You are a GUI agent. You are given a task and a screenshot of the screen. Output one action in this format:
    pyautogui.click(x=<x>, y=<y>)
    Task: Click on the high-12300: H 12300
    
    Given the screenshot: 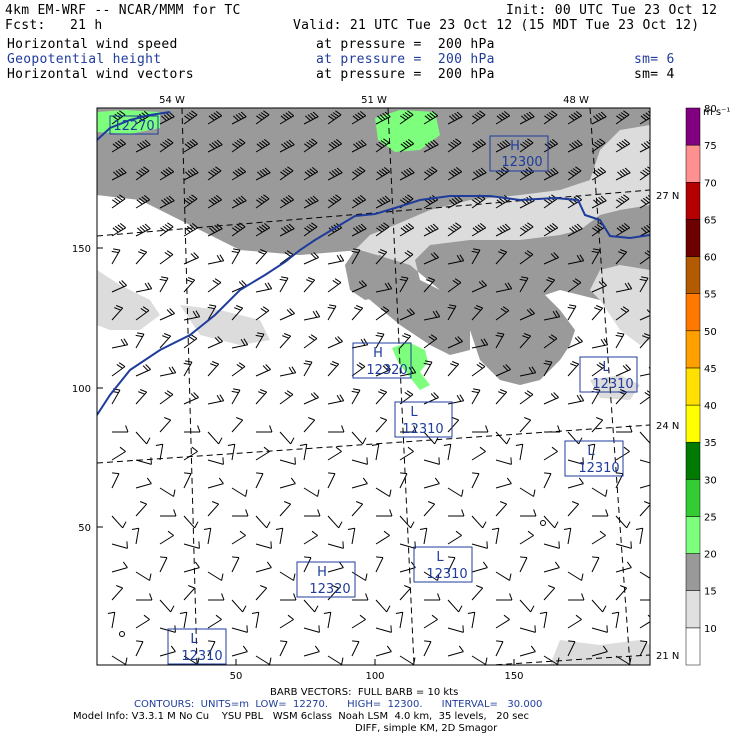 What is the action you would take?
    pyautogui.click(x=519, y=153)
    